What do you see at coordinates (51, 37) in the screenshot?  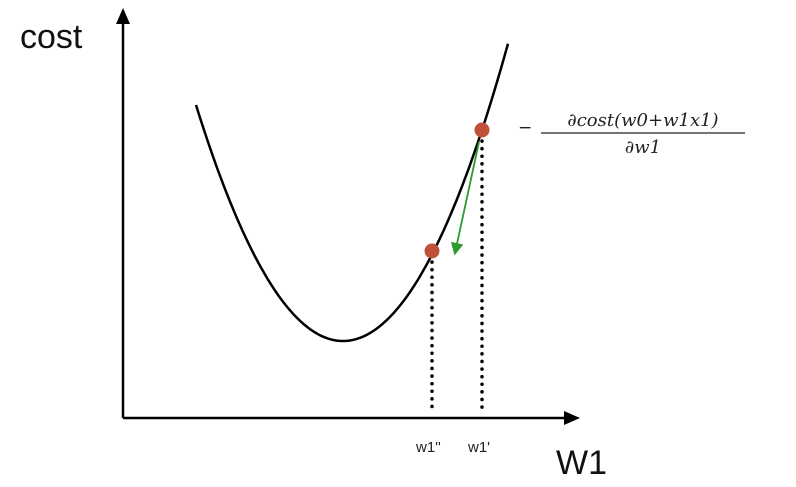 I see `y-axis-title: cost` at bounding box center [51, 37].